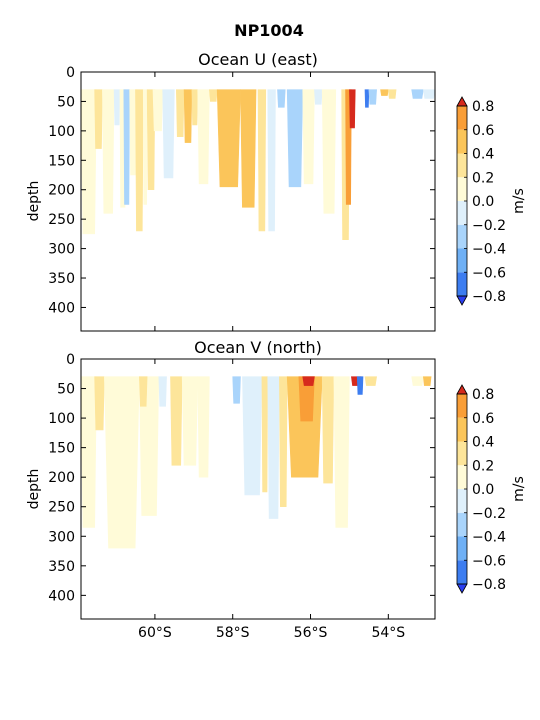 This screenshot has width=540, height=720. What do you see at coordinates (61, 161) in the screenshot?
I see `y-tick-label: 150` at bounding box center [61, 161].